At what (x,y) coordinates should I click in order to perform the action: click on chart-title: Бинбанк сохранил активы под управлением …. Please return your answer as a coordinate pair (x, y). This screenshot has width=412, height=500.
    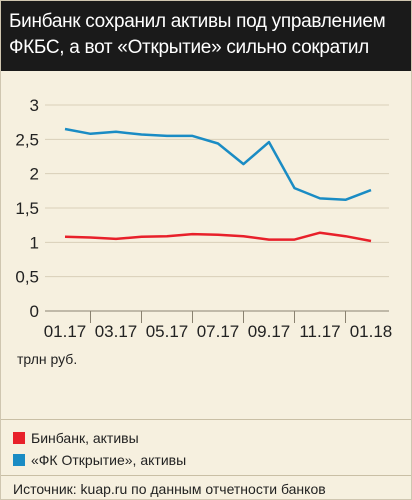
    Looking at the image, I should click on (197, 34).